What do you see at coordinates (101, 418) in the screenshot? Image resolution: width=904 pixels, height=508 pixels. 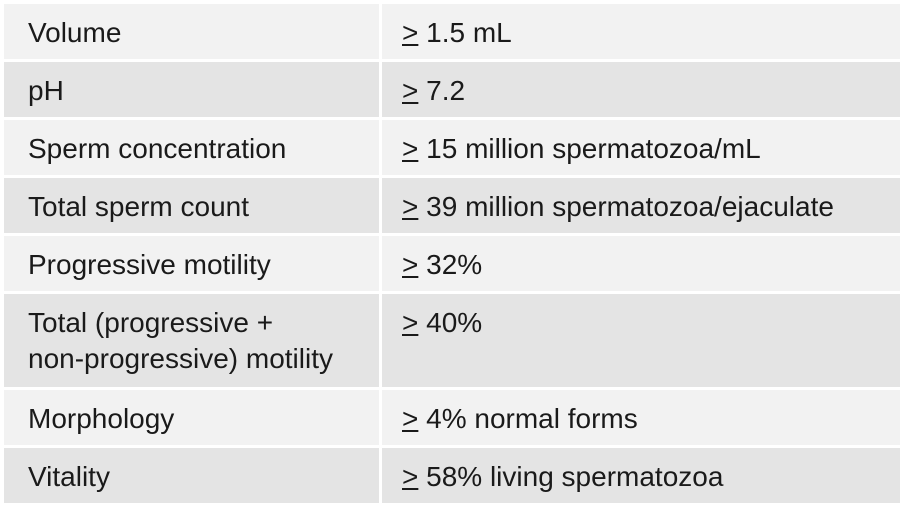 I see `parameter-cell: Morphology` at bounding box center [101, 418].